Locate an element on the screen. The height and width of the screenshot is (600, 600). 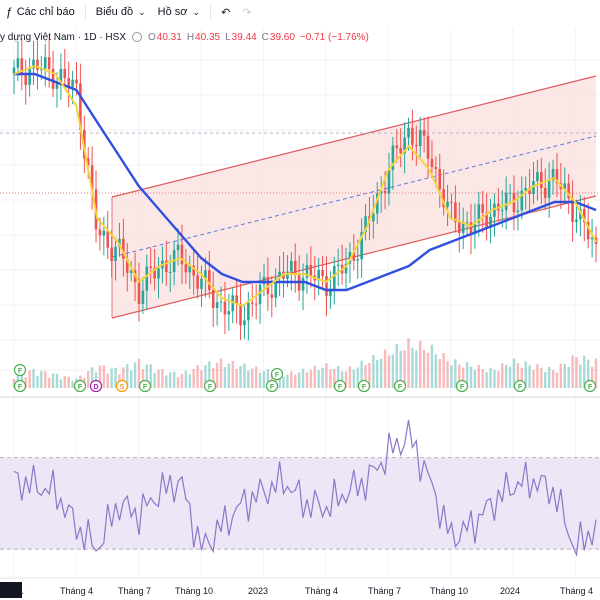
event-badge: D is located at coordinates (96, 386).